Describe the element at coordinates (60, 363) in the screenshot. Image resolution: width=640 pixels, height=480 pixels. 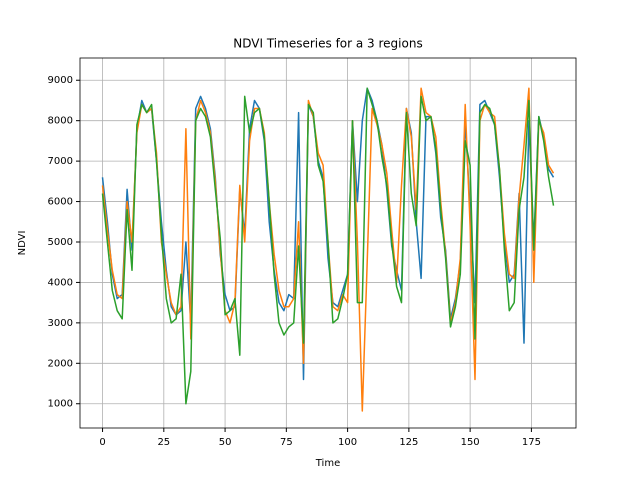
I see `y-tick-label: 2000` at that location.